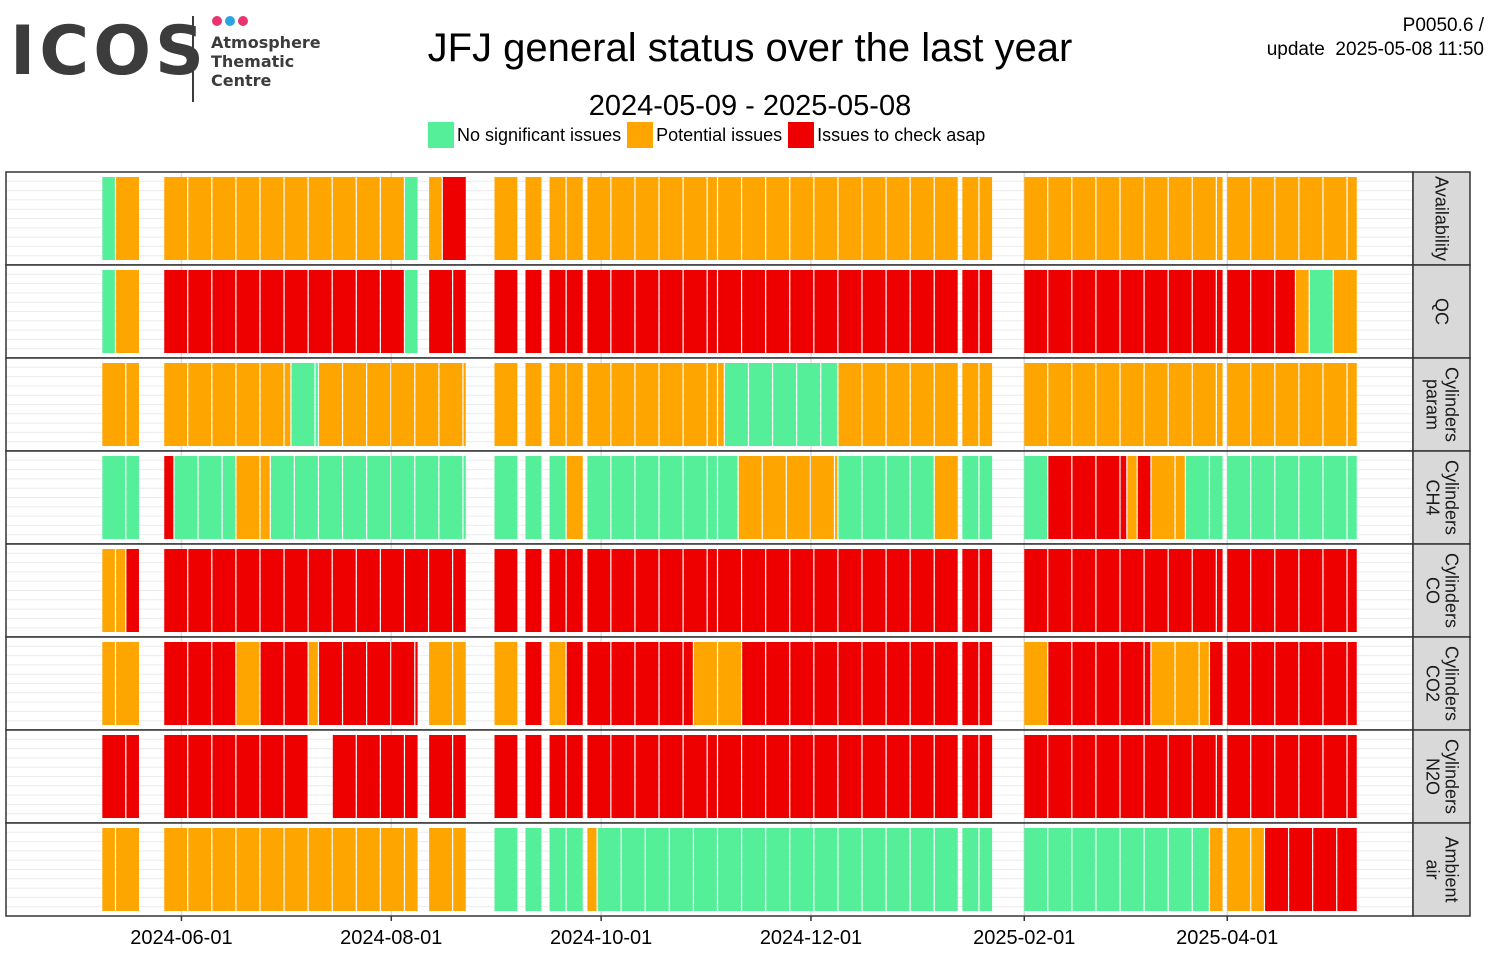  I want to click on facet-strip-label: CylindersN2O, so click(1442, 776).